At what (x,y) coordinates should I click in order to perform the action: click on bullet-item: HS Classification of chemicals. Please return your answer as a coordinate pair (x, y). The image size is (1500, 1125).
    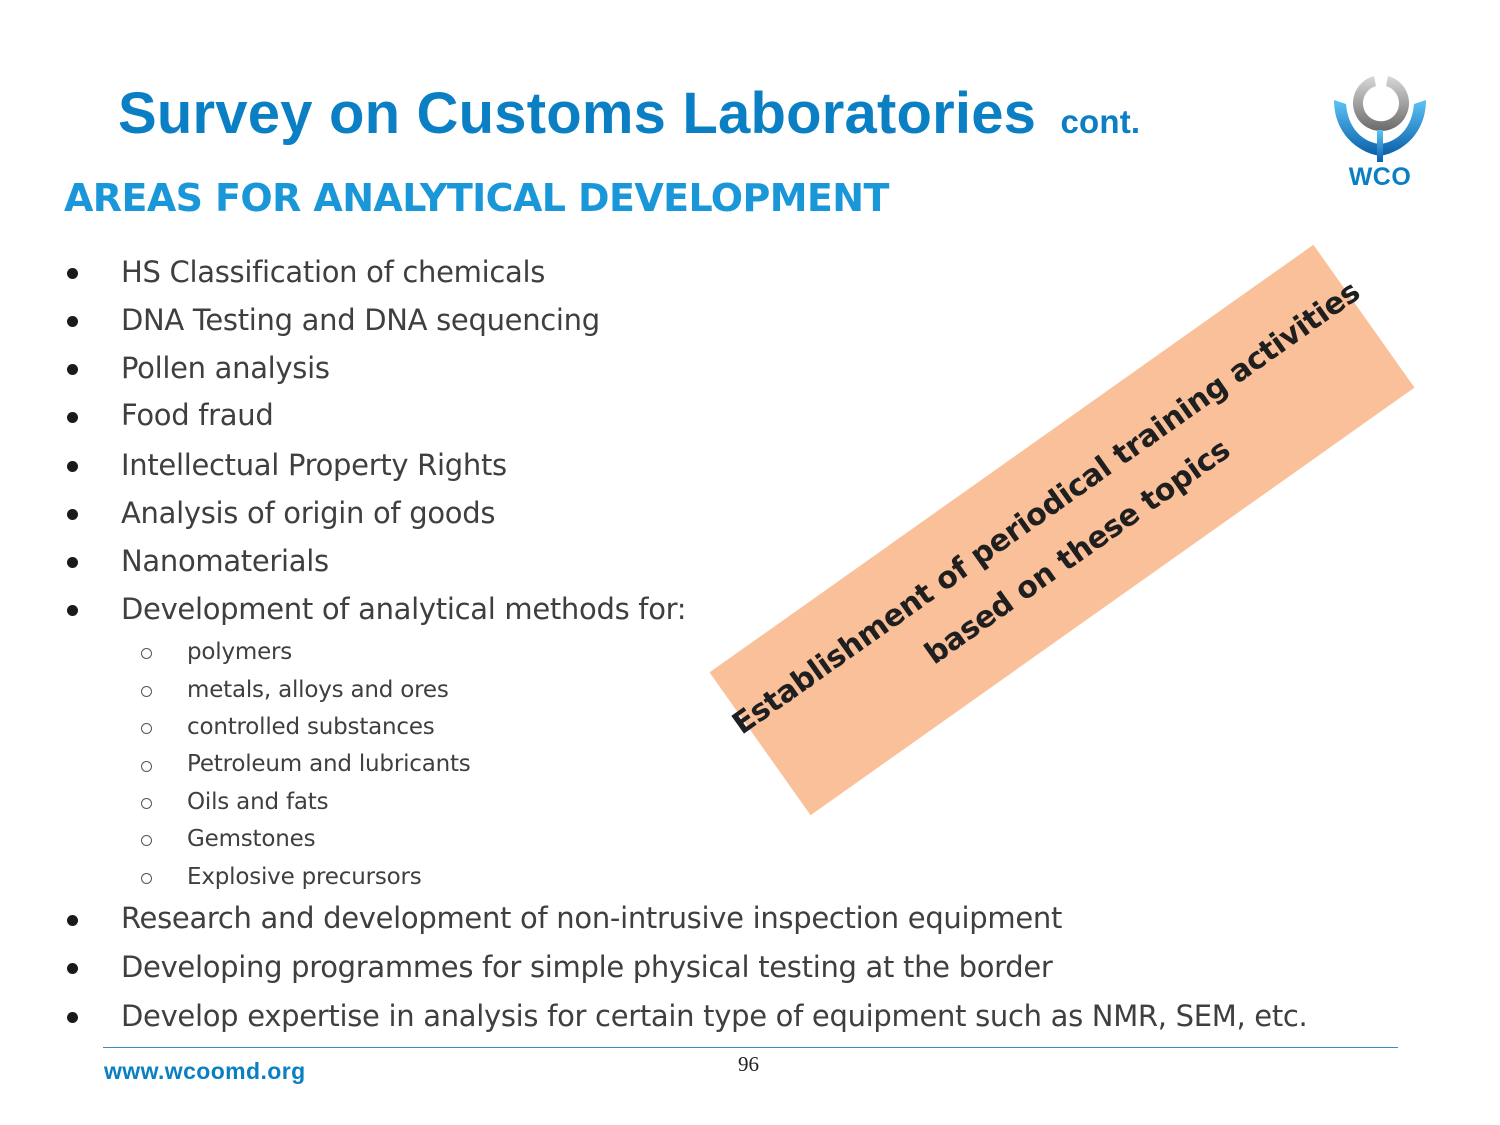
    Looking at the image, I should click on (333, 272).